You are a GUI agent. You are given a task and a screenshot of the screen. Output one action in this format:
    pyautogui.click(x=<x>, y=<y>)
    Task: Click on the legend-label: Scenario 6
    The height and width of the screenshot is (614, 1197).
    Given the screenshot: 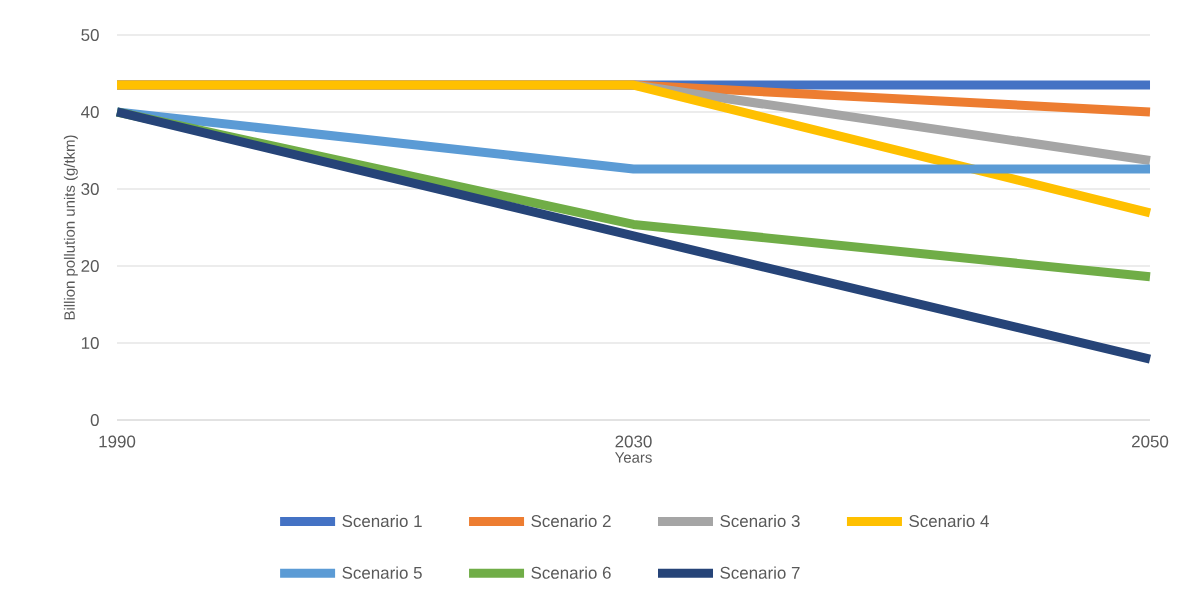 What is the action you would take?
    pyautogui.click(x=571, y=572)
    